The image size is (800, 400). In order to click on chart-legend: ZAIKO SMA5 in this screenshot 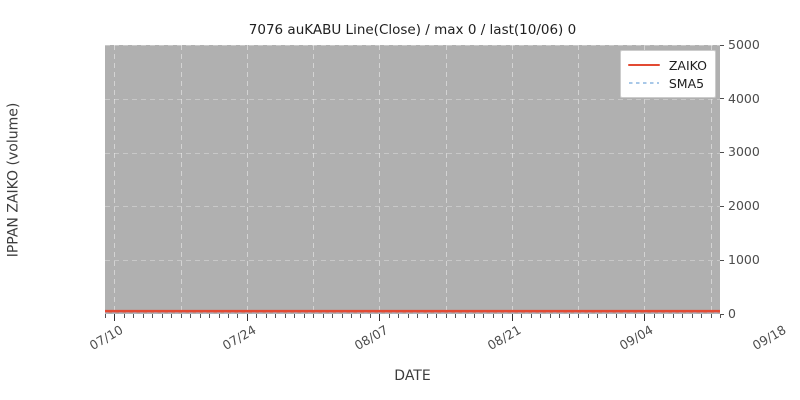, I will do `click(667, 74)`.